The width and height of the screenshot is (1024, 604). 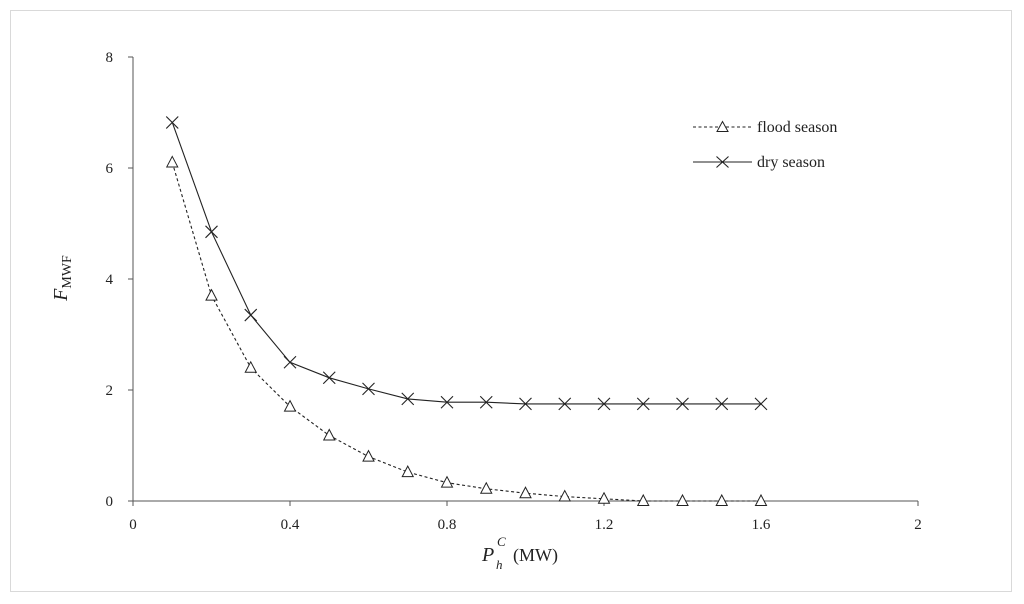 What do you see at coordinates (535, 555) in the screenshot?
I see `x-axis-title-unit: (MW)` at bounding box center [535, 555].